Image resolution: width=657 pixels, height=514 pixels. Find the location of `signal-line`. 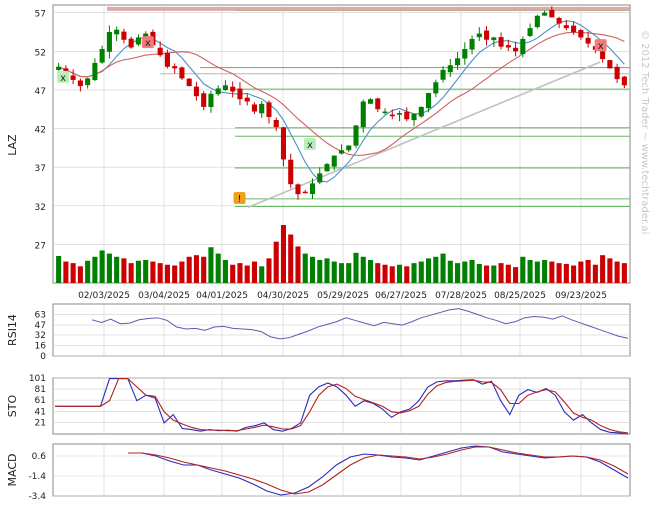

signal-line is located at coordinates (378, 470).